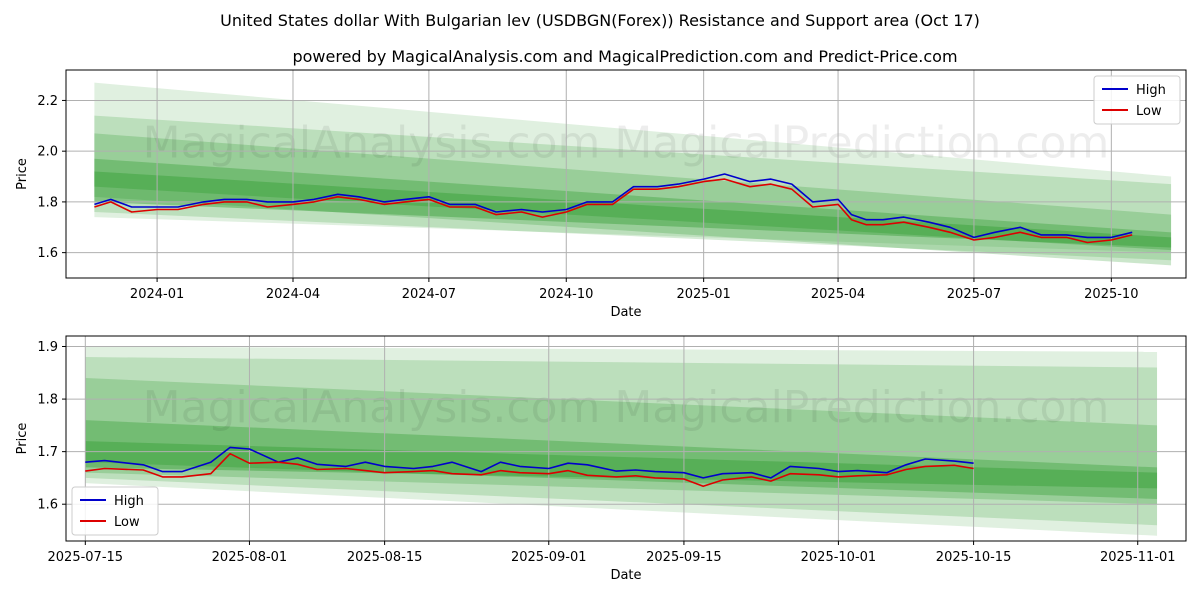 This screenshot has height=600, width=1200. What do you see at coordinates (838, 294) in the screenshot?
I see `x-tick-label: 2025-04` at bounding box center [838, 294].